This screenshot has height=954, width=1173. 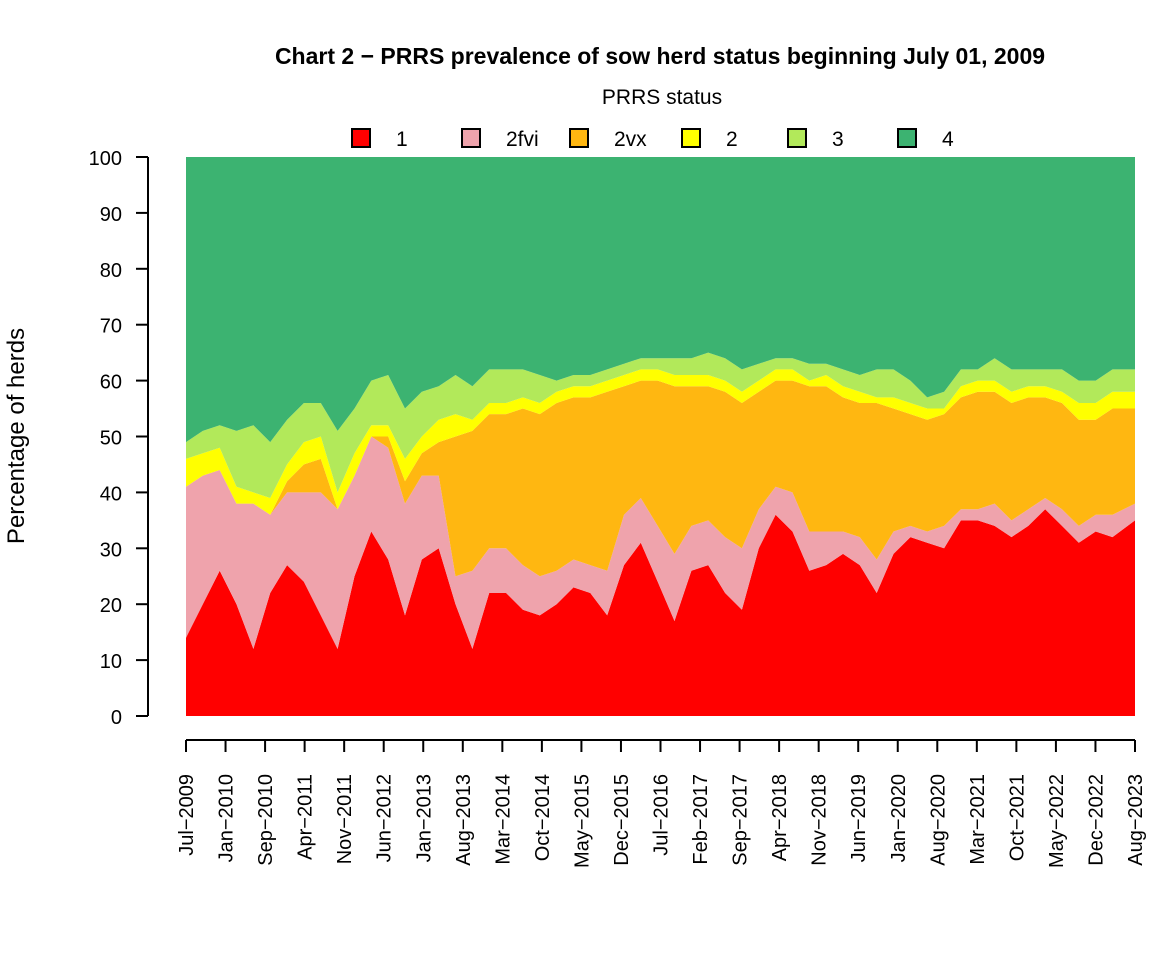 What do you see at coordinates (187, 815) in the screenshot?
I see `x-tick-label: Jul−2009` at bounding box center [187, 815].